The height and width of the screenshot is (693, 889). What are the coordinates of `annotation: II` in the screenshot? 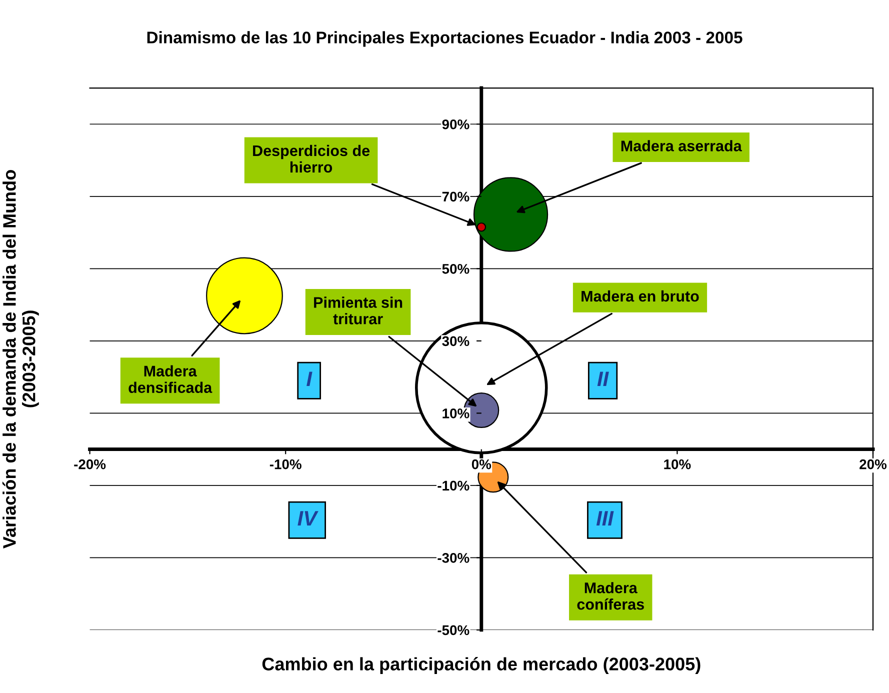 It's located at (603, 379).